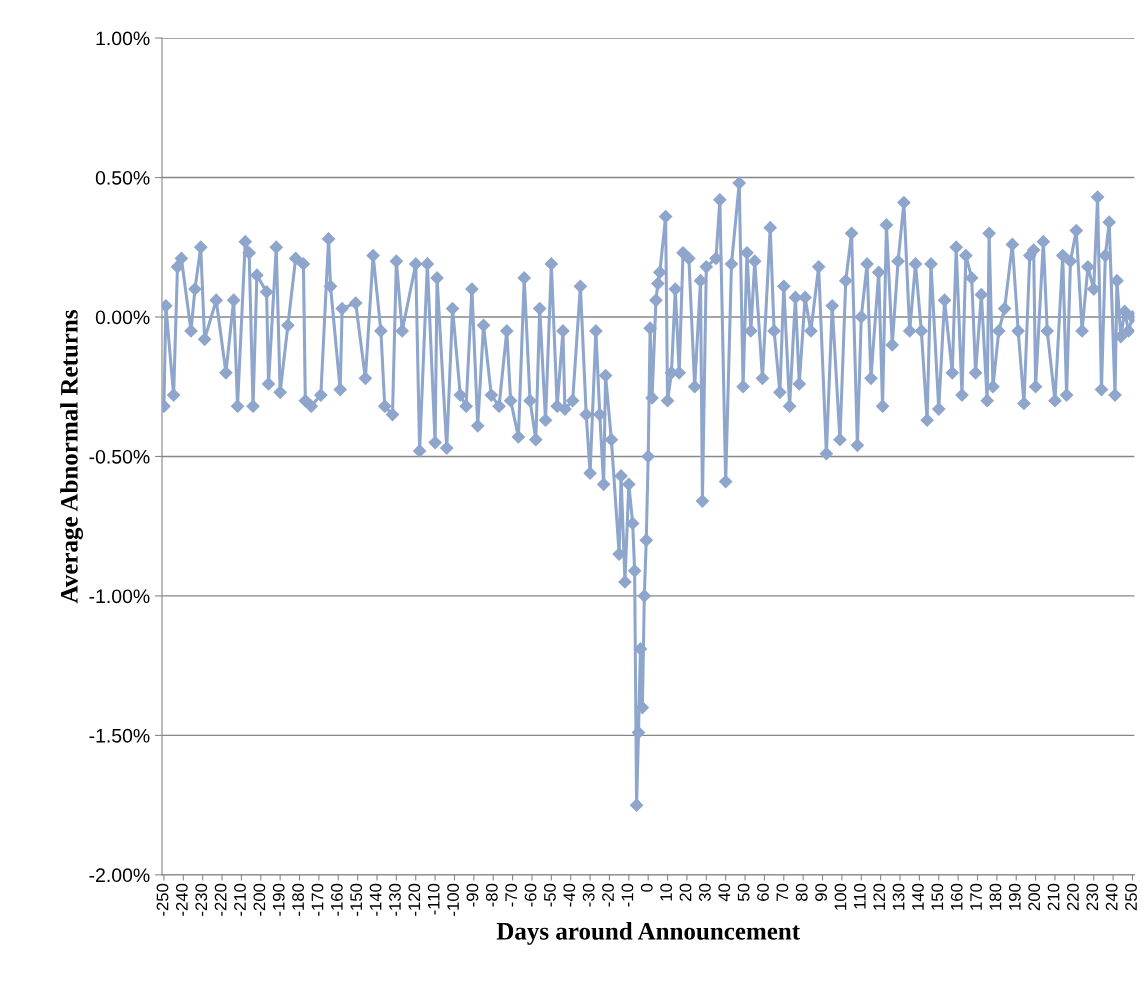 Image resolution: width=1144 pixels, height=983 pixels. I want to click on x-tick-label: 160, so click(956, 896).